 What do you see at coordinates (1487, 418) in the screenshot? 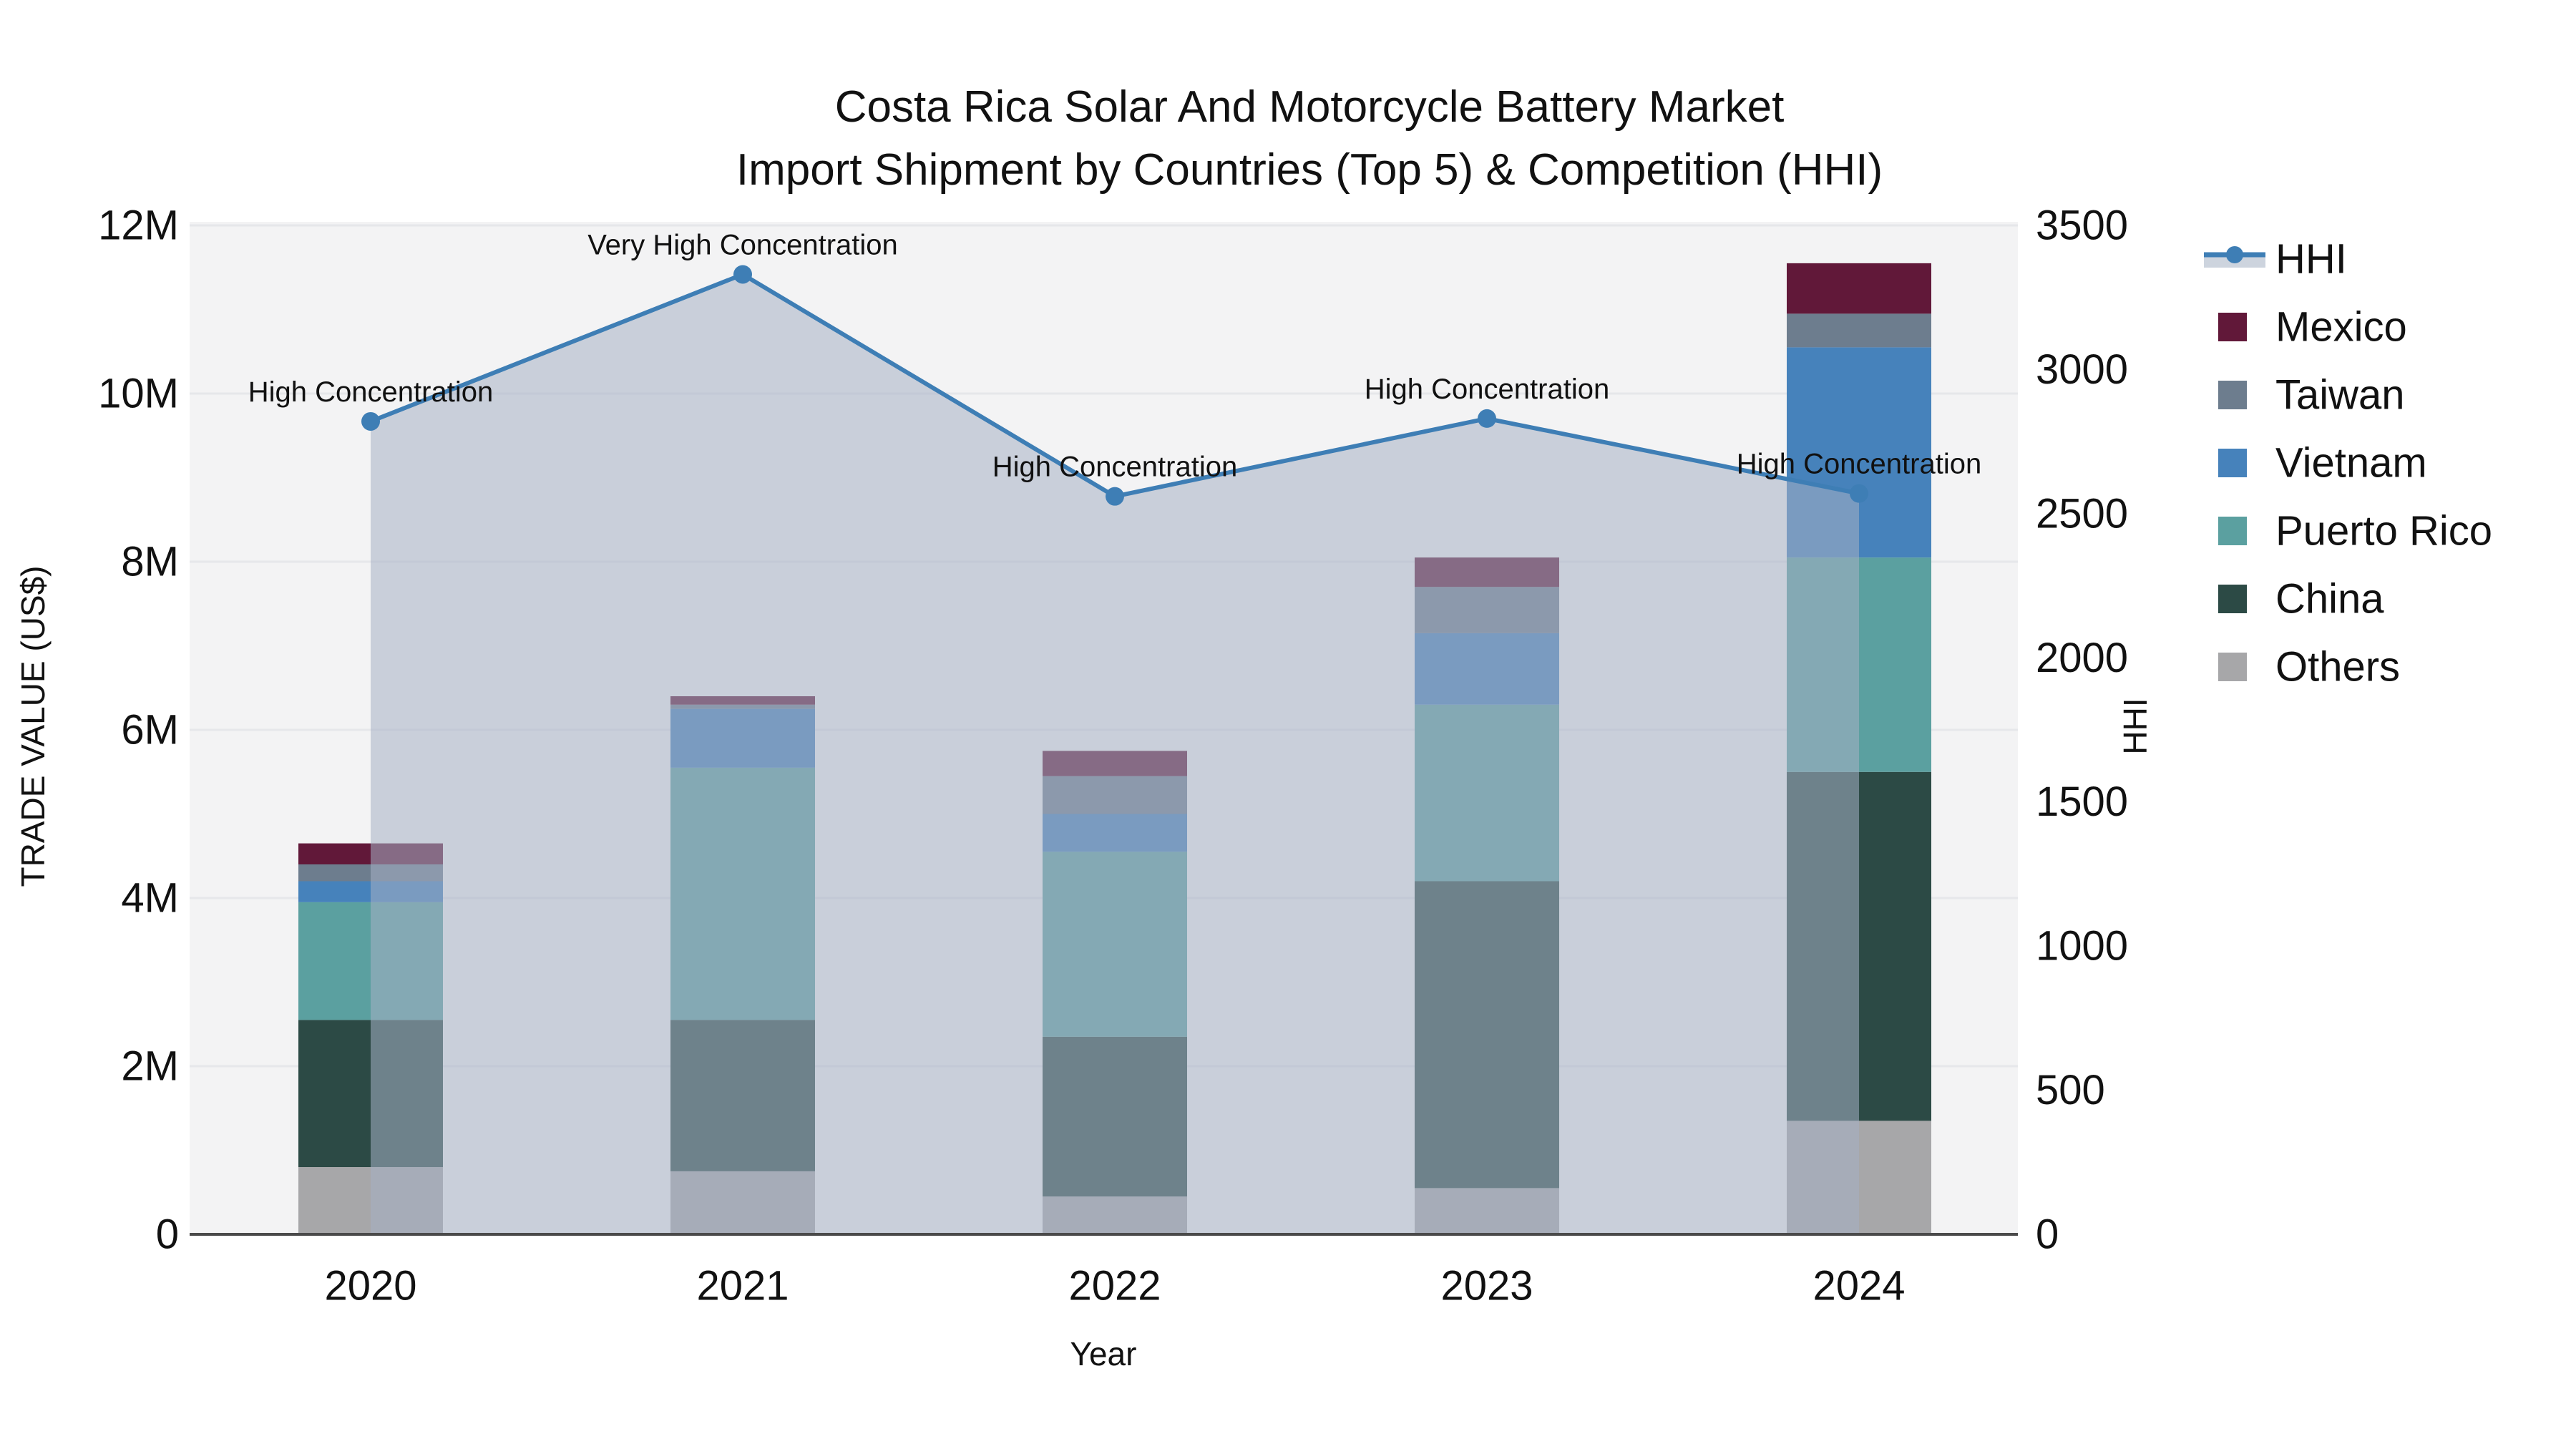
I see `hhi-point-2023` at bounding box center [1487, 418].